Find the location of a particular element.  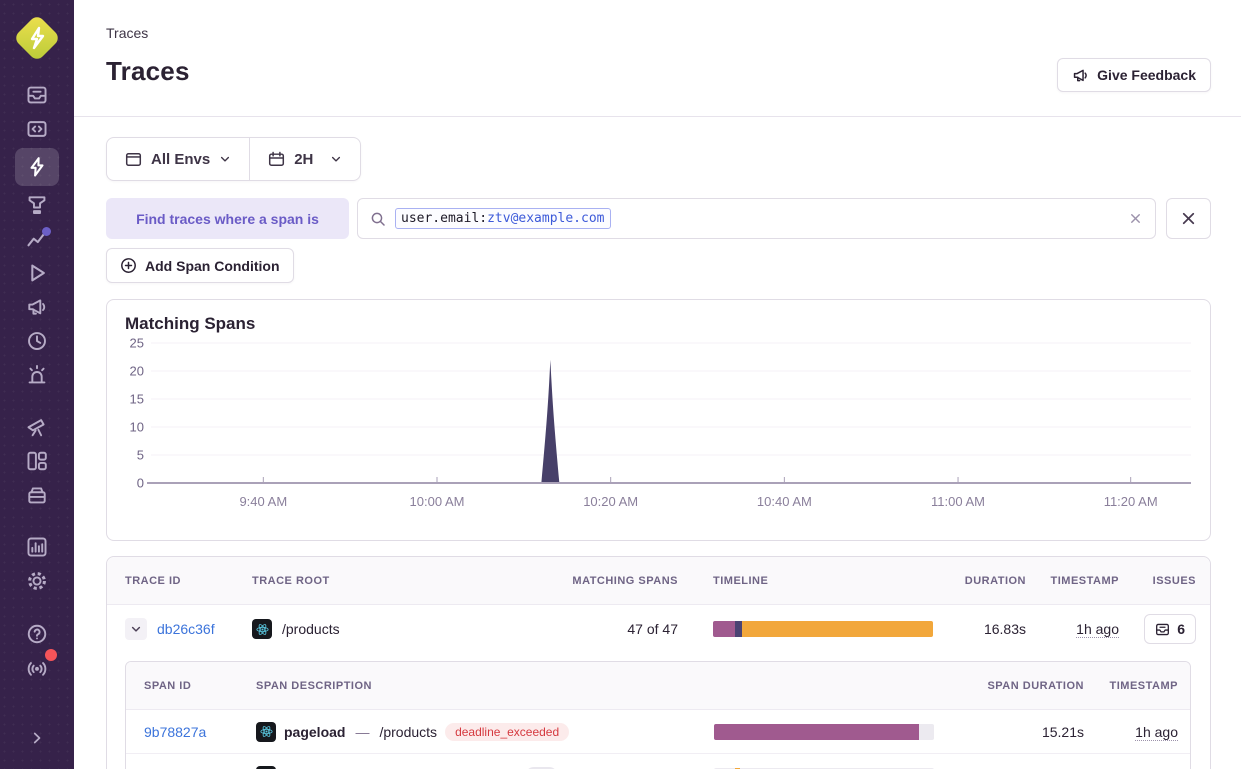

svg-text: 10 is located at coordinates (137, 427).